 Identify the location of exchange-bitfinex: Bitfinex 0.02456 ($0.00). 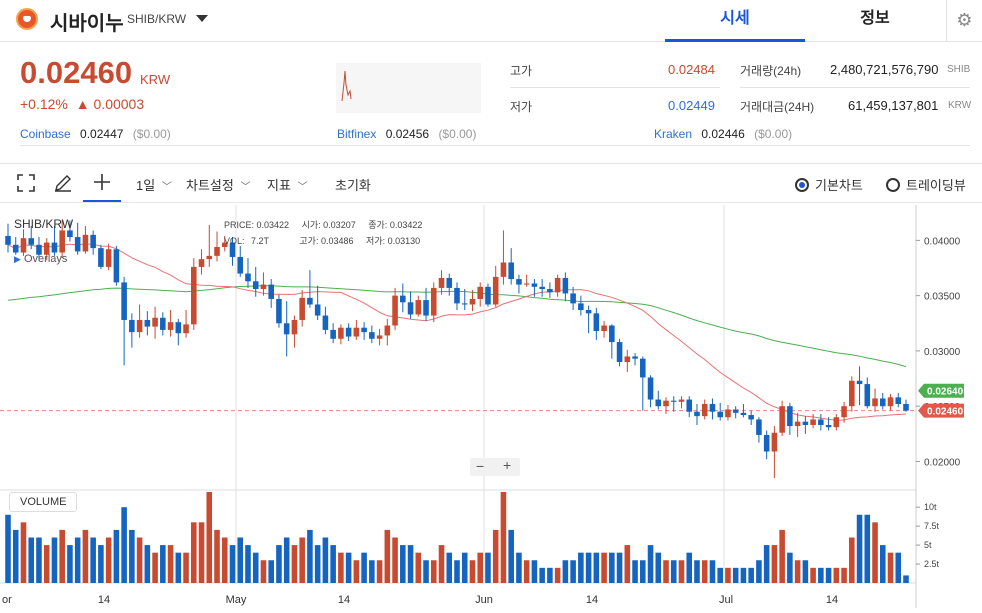
(406, 134).